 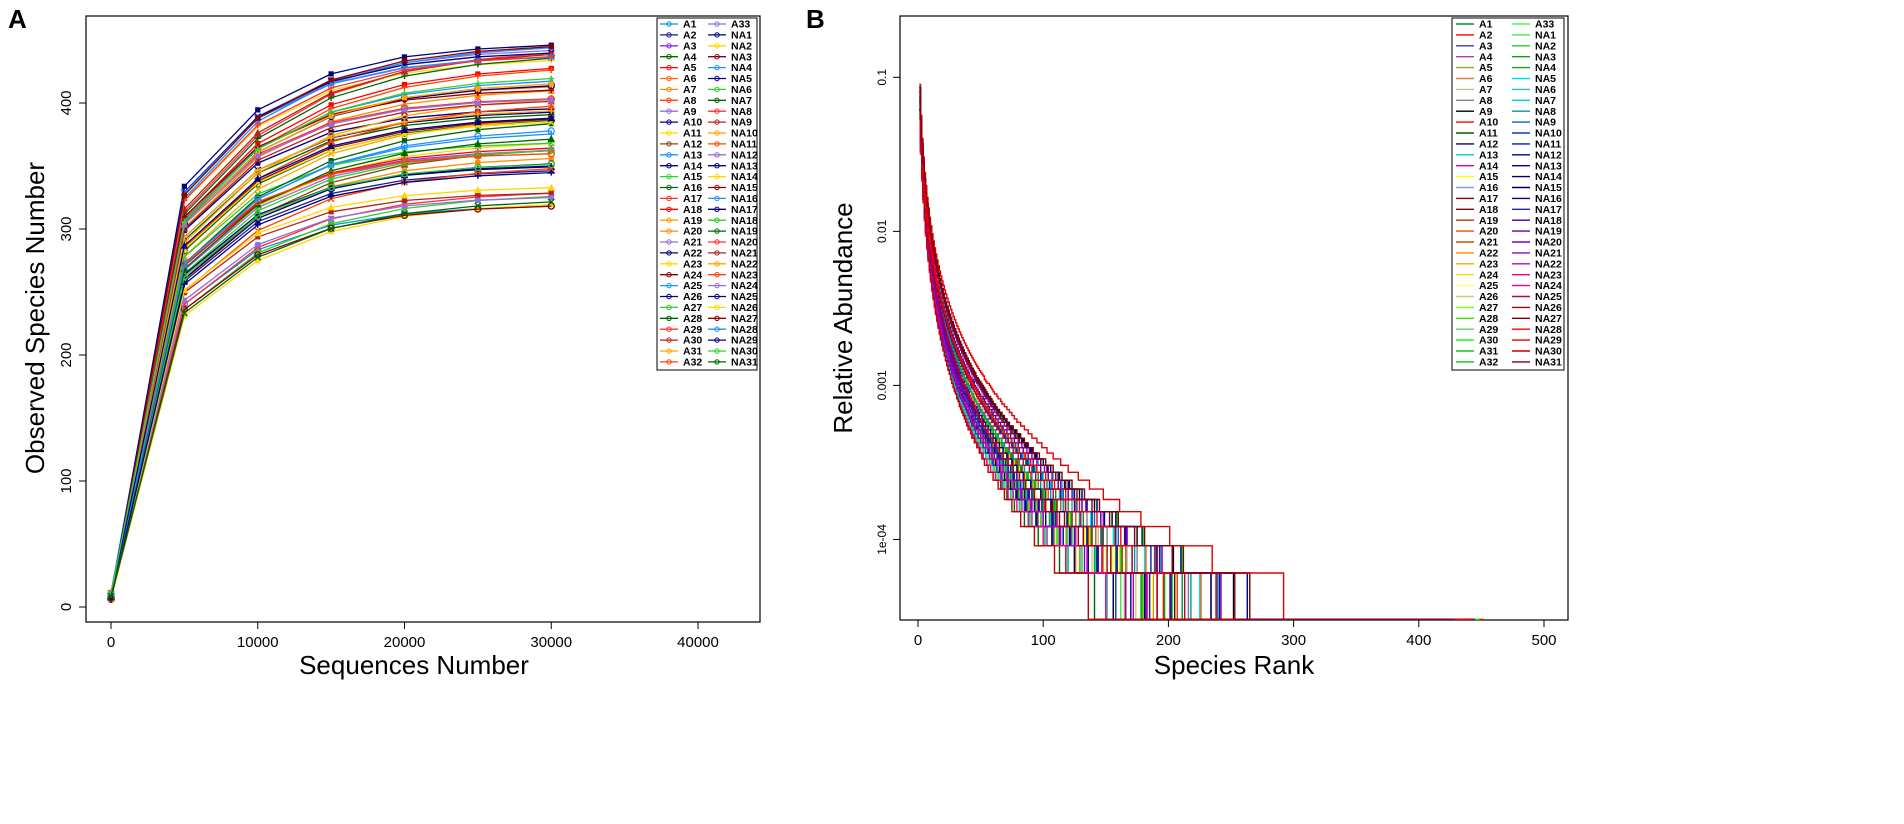 I want to click on chart-a-legend-label: A19, so click(x=692, y=221).